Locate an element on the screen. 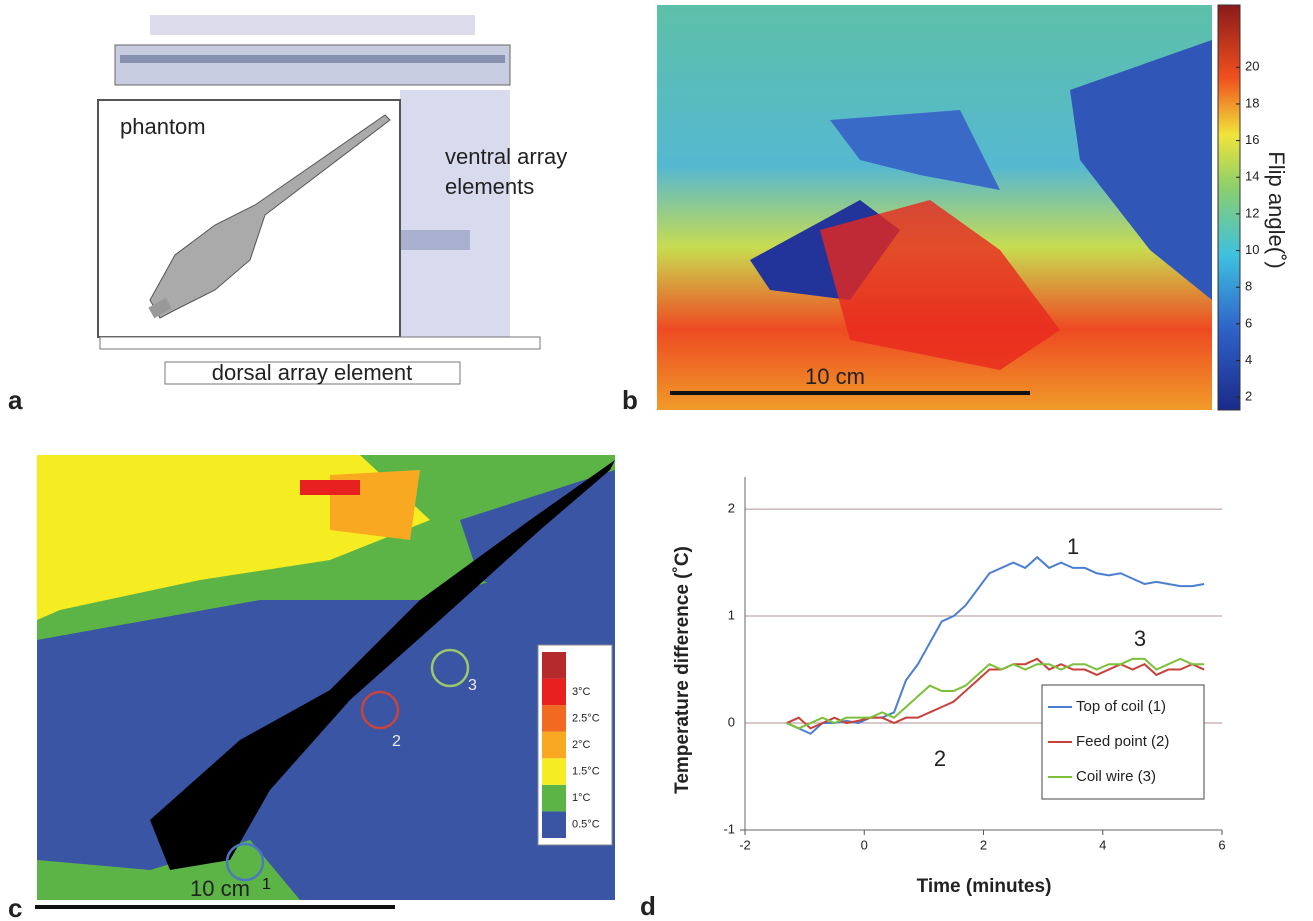  colorbar-tick-label: 10 is located at coordinates (1252, 249).